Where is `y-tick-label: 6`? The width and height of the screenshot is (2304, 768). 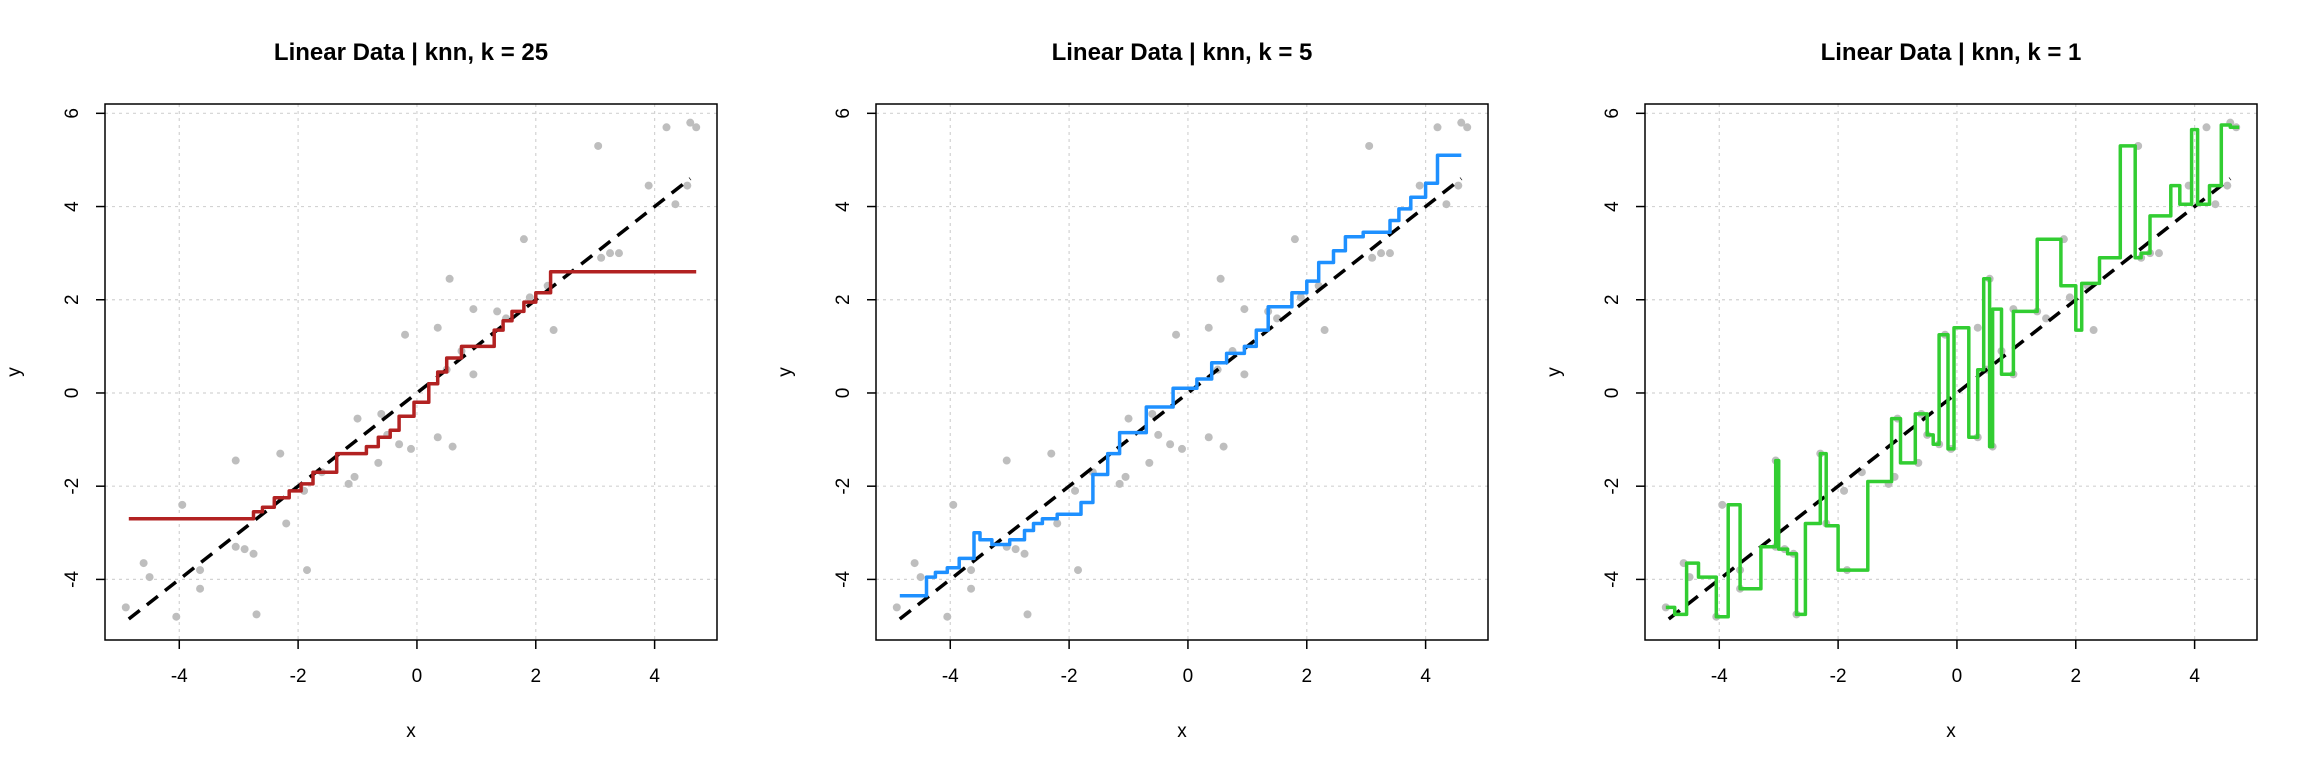 y-tick-label: 6 is located at coordinates (72, 113).